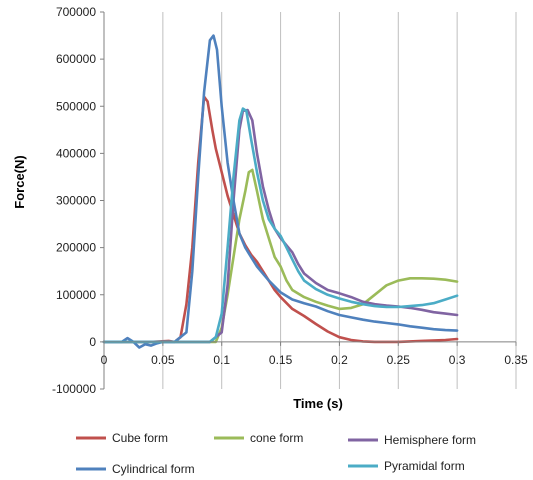 The width and height of the screenshot is (533, 480). What do you see at coordinates (276, 438) in the screenshot?
I see `legend-label: cone form` at bounding box center [276, 438].